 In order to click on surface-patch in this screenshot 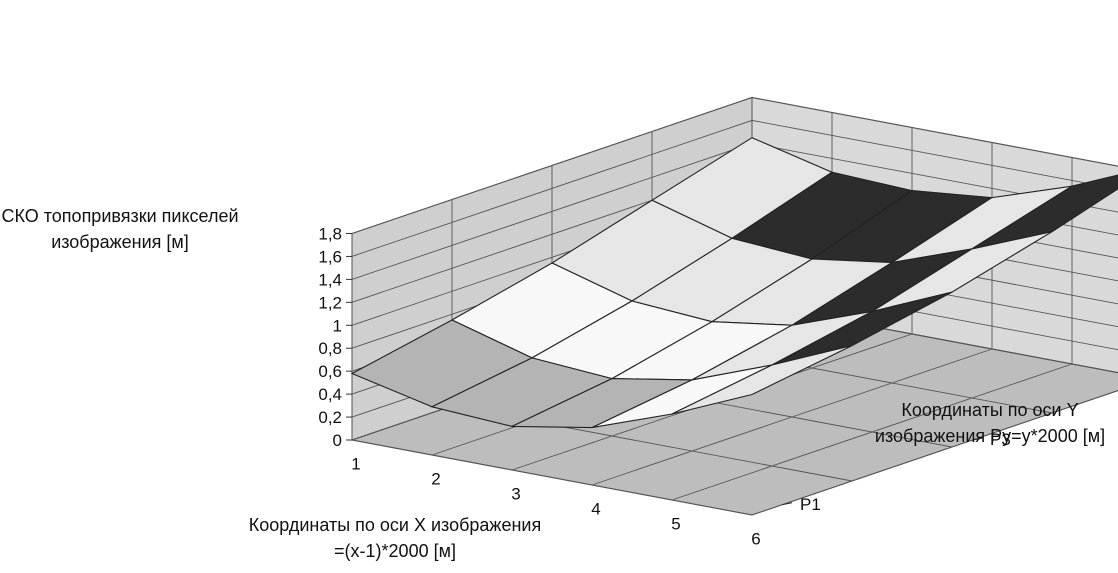, I will do `click(762, 380)`.